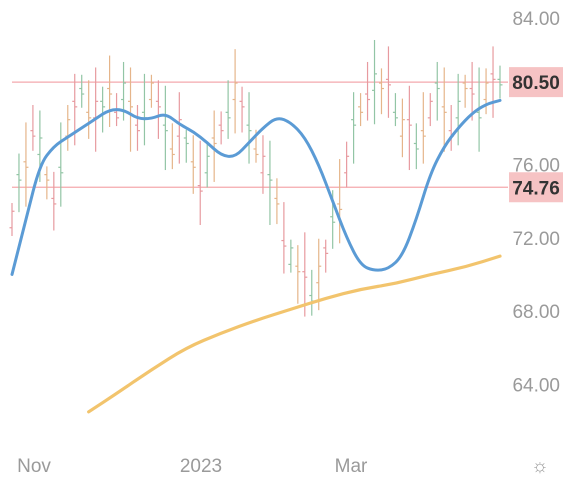 This screenshot has width=568, height=482. What do you see at coordinates (34, 466) in the screenshot?
I see `x-tick-label-0: Nov` at bounding box center [34, 466].